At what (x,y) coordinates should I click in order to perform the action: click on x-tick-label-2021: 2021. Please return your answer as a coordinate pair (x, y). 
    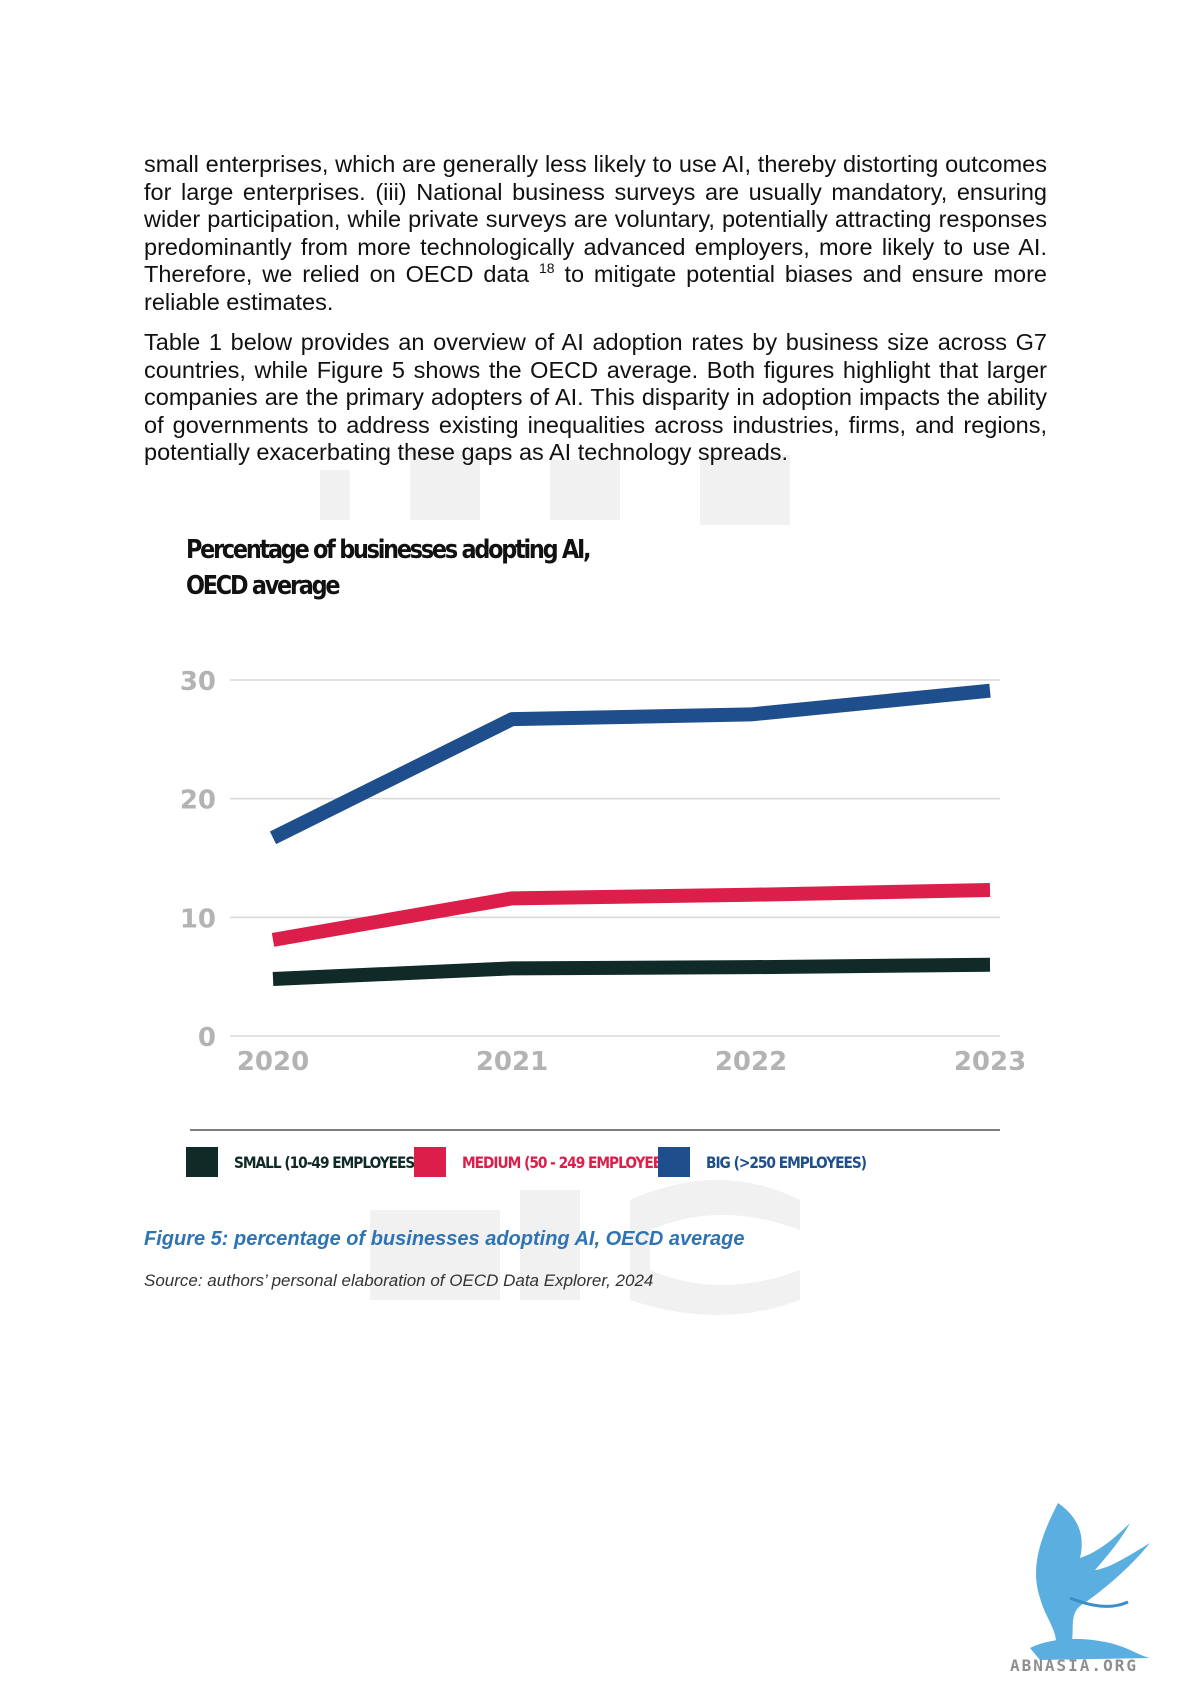
    Looking at the image, I should click on (512, 1062).